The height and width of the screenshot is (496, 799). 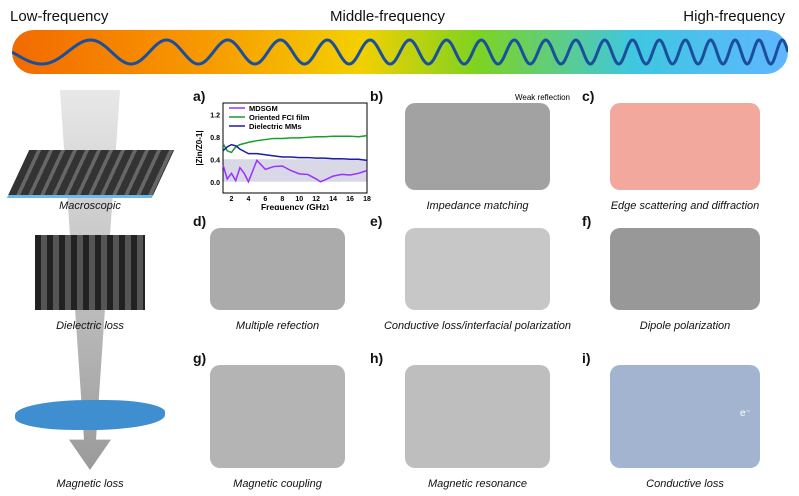 What do you see at coordinates (586, 358) in the screenshot?
I see `panel-label-i: i)` at bounding box center [586, 358].